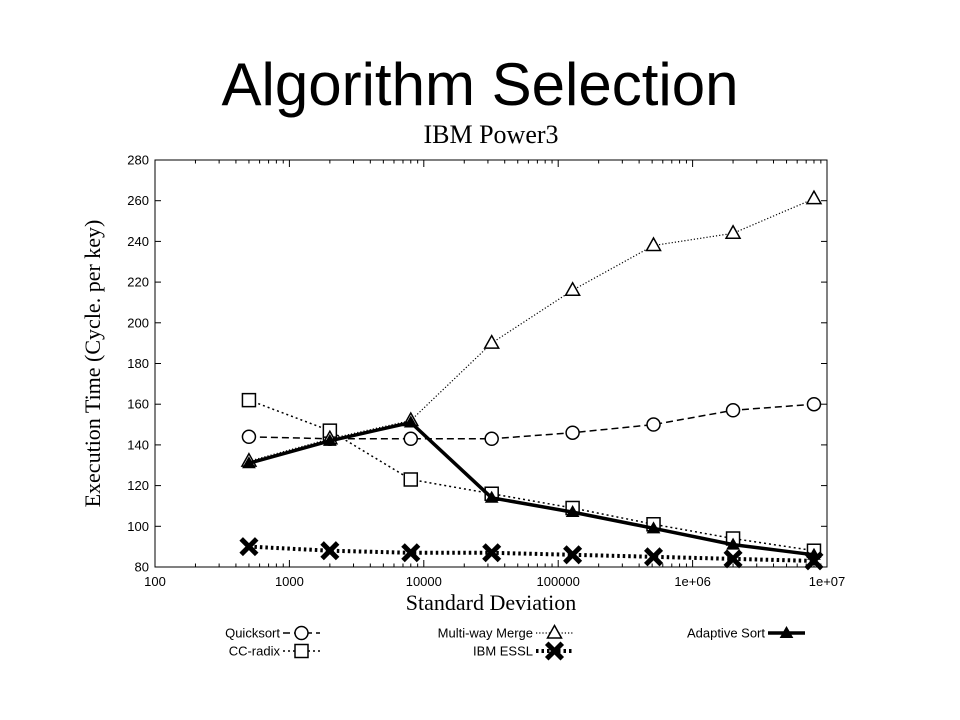 The height and width of the screenshot is (720, 960). What do you see at coordinates (424, 581) in the screenshot?
I see `x-tick-label: 10000` at bounding box center [424, 581].